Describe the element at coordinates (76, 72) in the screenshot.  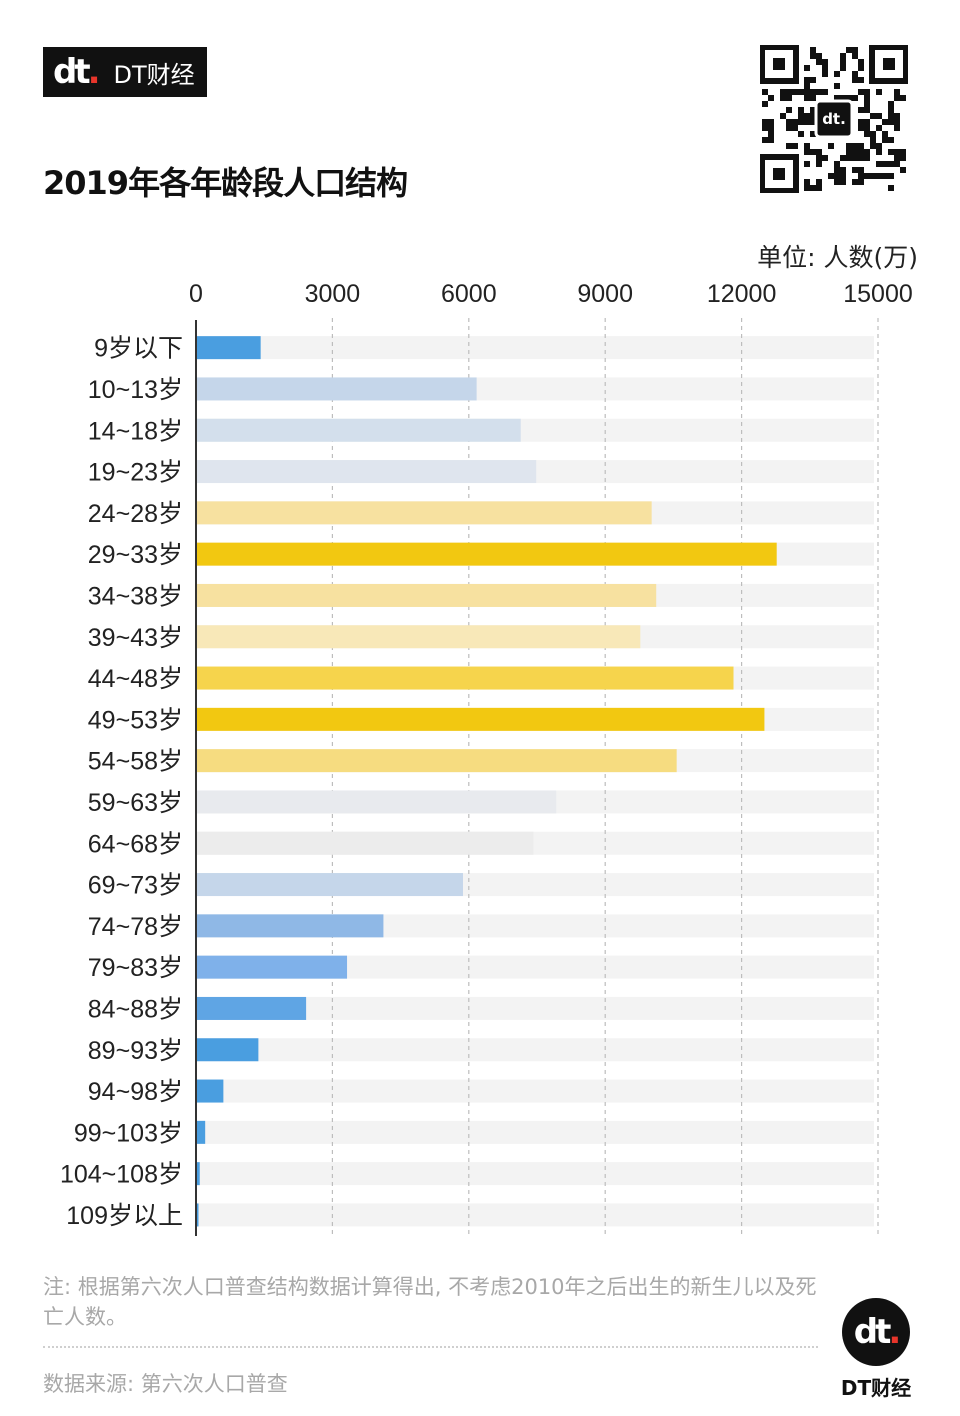
I see `dt-logo-icon: dt.` at that location.